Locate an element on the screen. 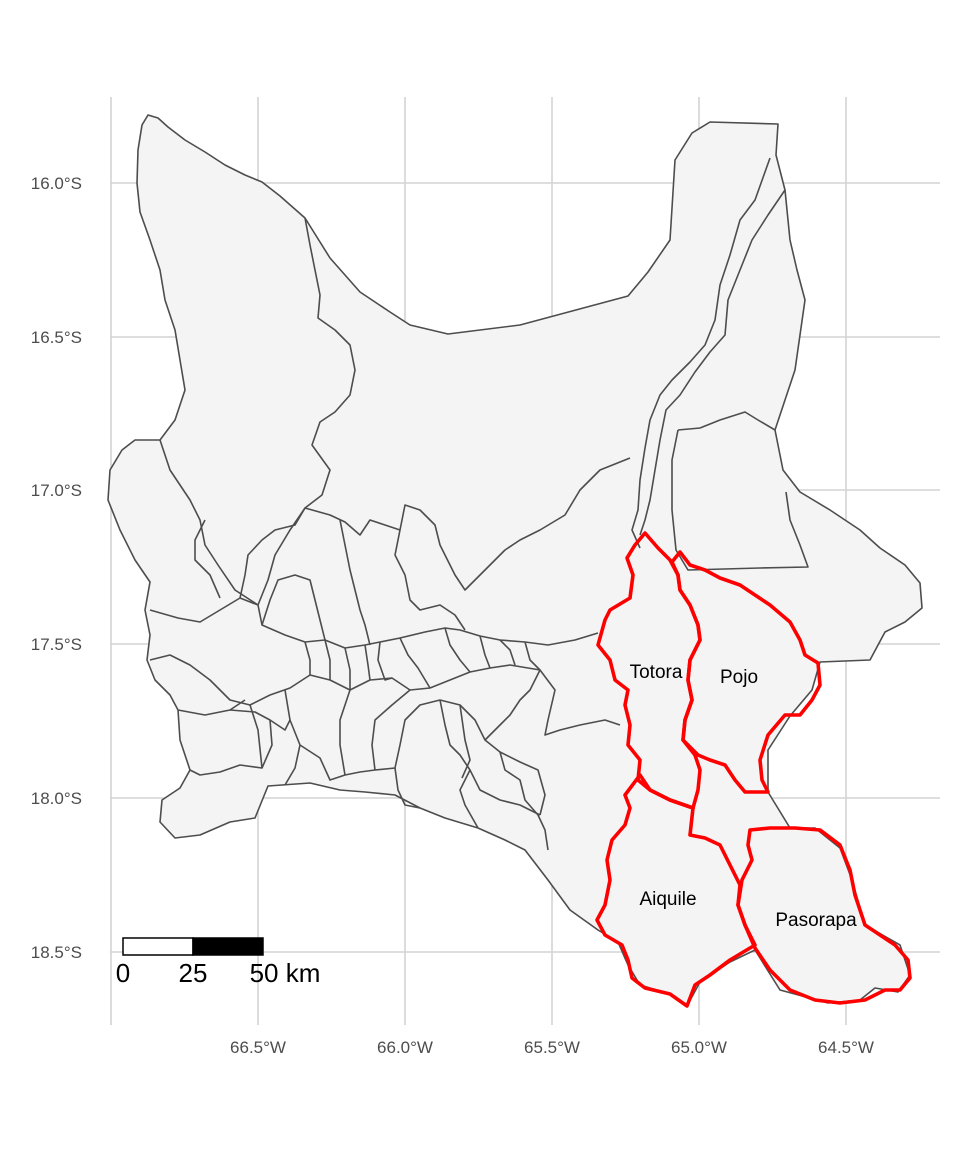  pojo-boundary is located at coordinates (746, 672).